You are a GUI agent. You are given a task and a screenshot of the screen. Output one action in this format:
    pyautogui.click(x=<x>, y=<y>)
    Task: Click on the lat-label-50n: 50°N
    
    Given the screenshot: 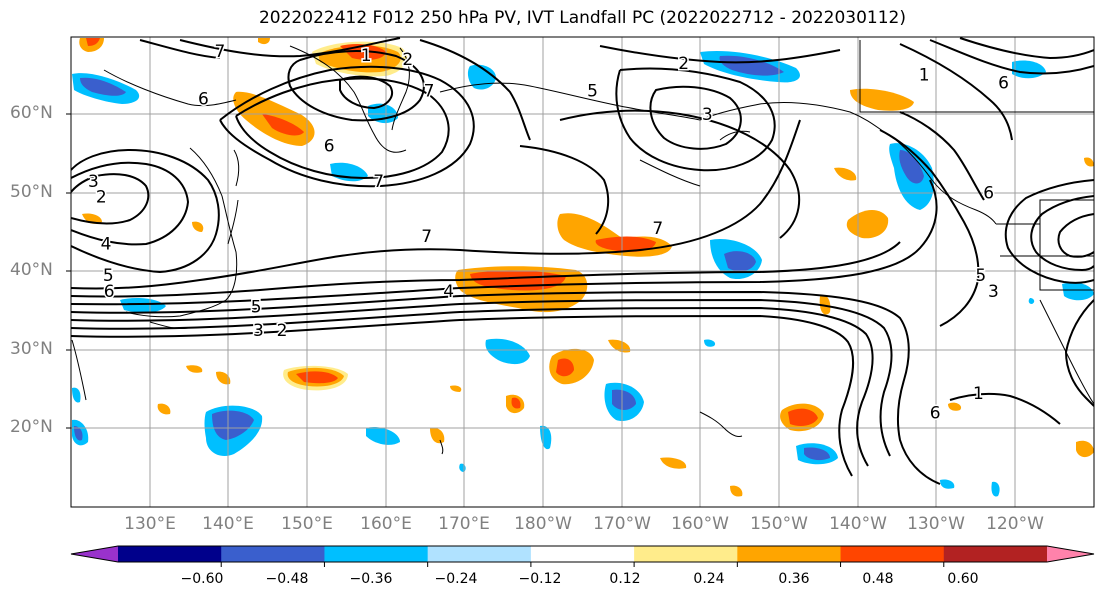 What is the action you would take?
    pyautogui.click(x=31, y=192)
    